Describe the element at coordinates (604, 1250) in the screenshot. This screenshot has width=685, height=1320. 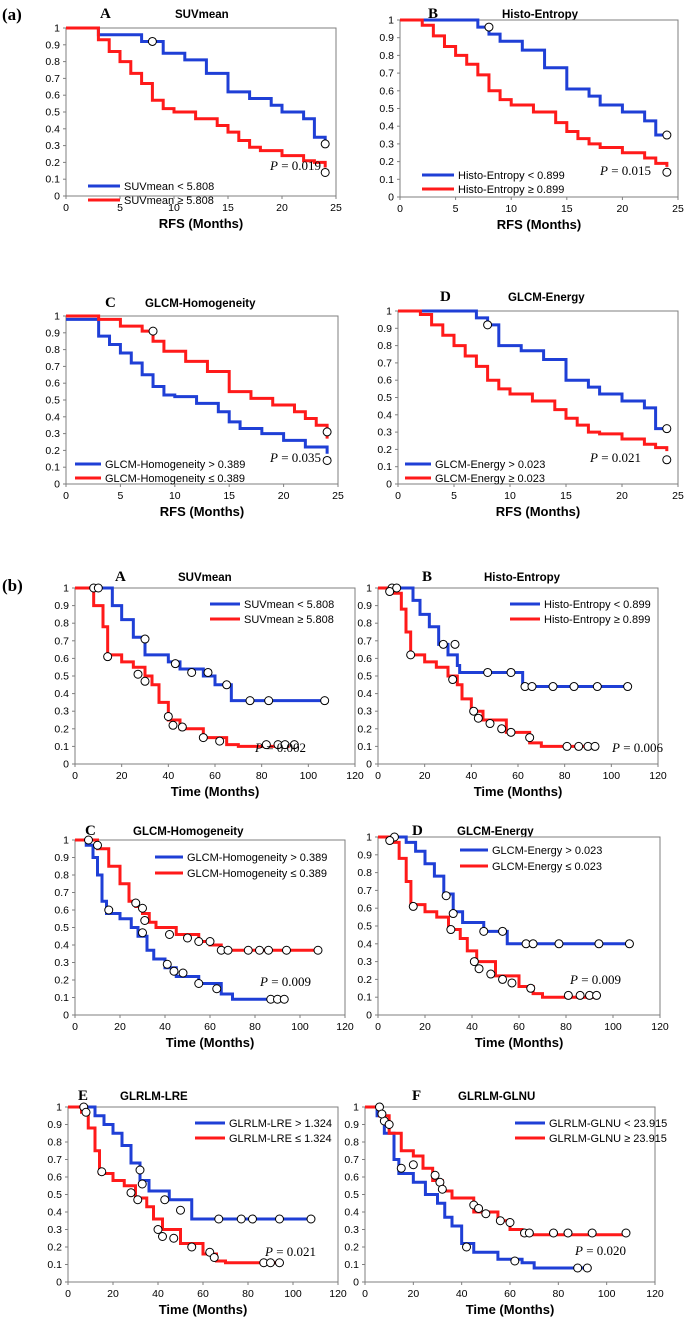
I see `p-value-text: = 0.020` at that location.